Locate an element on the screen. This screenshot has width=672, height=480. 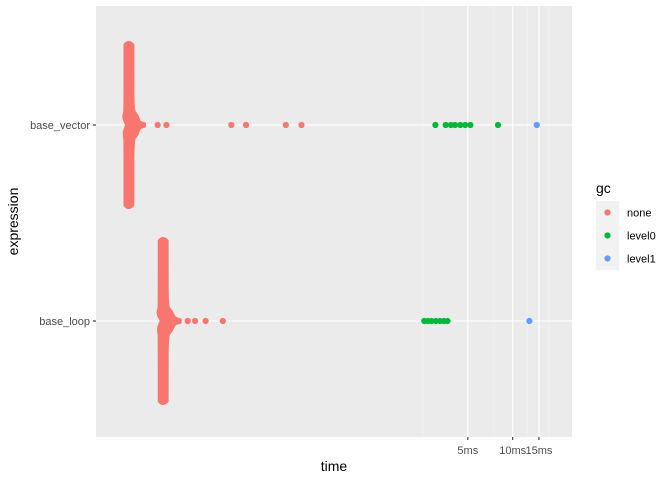
x-tick-label: 5ms is located at coordinates (467, 451).